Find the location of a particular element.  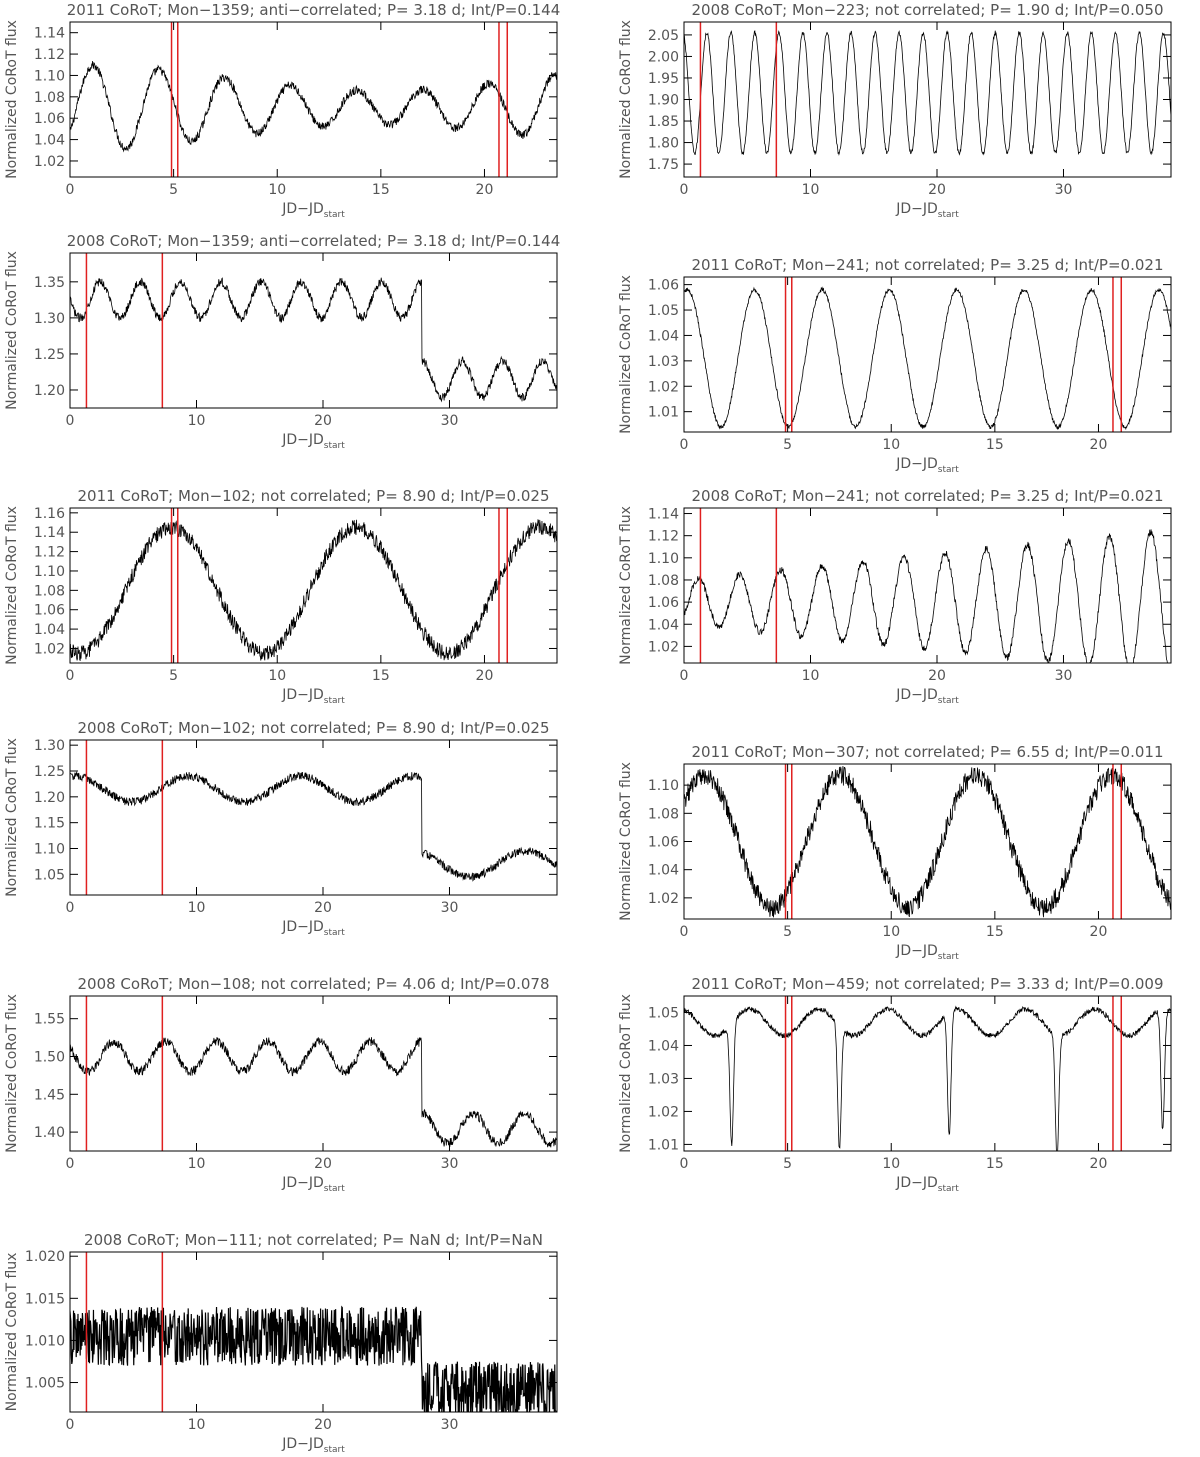

y-tick-label: 1.95 is located at coordinates (663, 79).